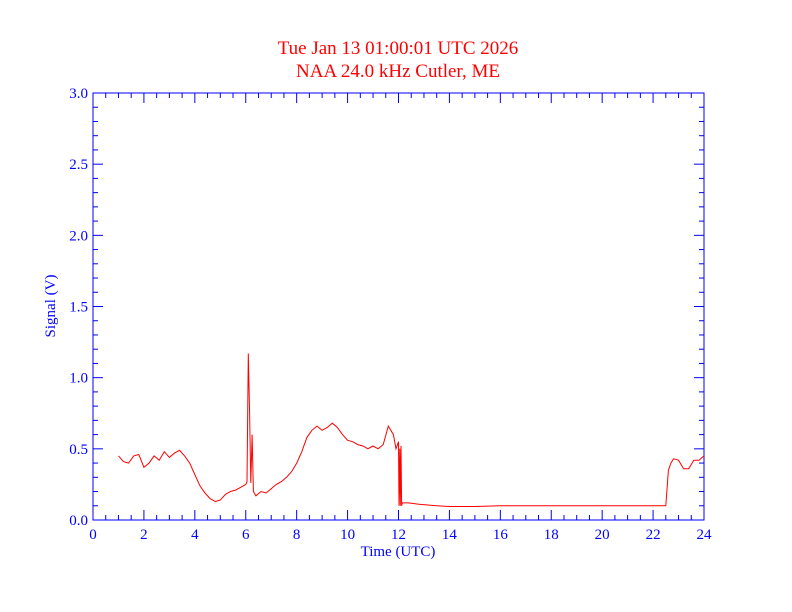  I want to click on x-tick-label: 14, so click(450, 535).